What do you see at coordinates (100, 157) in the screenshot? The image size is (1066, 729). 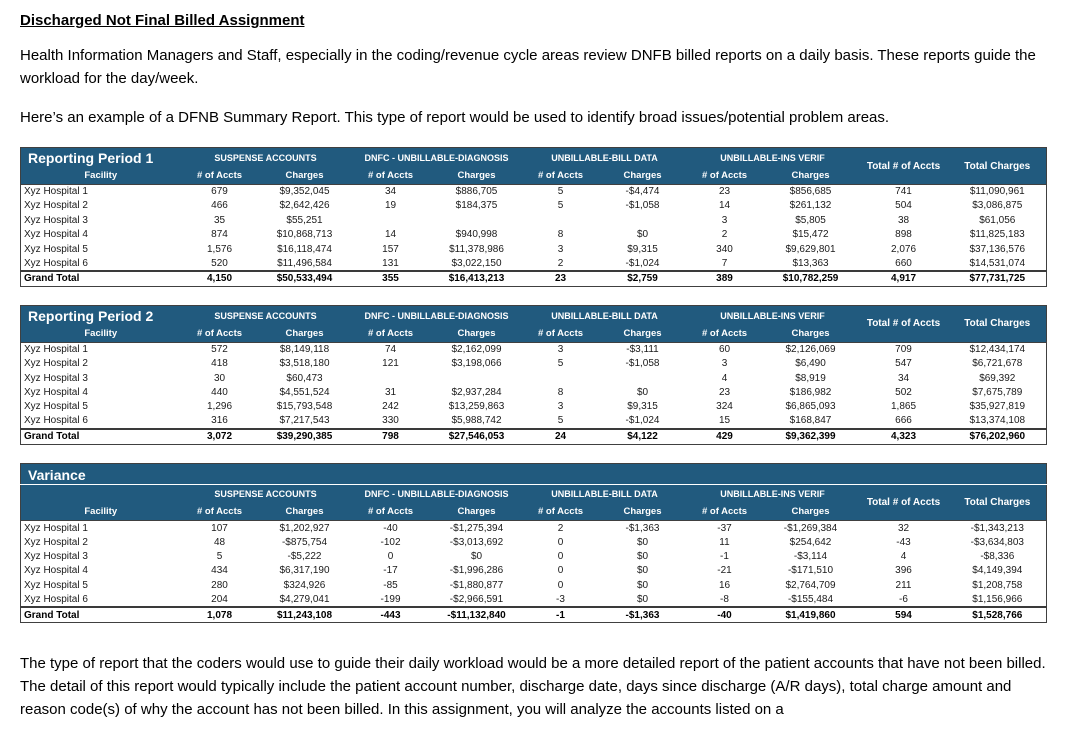 I see `reporting-period-1-title: Reporting Period 1` at bounding box center [100, 157].